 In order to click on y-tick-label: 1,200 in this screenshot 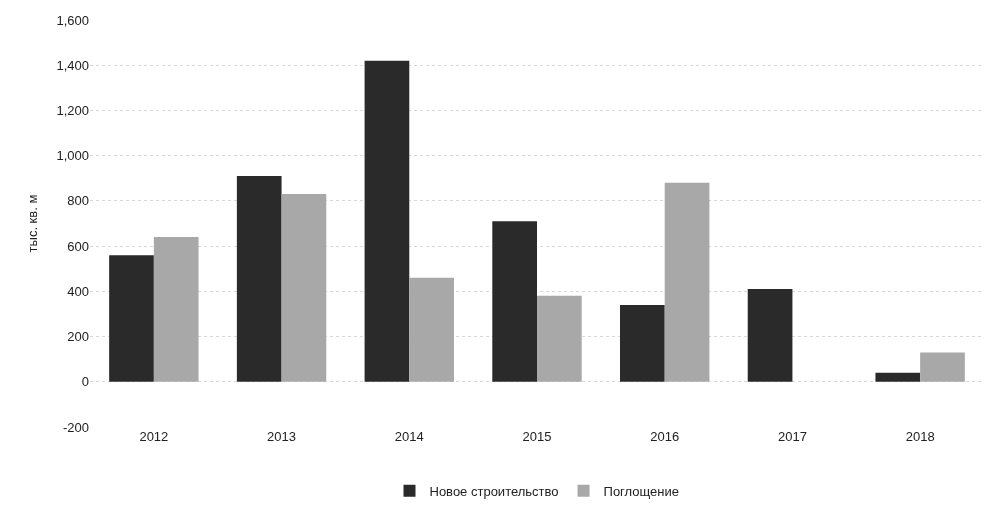, I will do `click(72, 110)`.